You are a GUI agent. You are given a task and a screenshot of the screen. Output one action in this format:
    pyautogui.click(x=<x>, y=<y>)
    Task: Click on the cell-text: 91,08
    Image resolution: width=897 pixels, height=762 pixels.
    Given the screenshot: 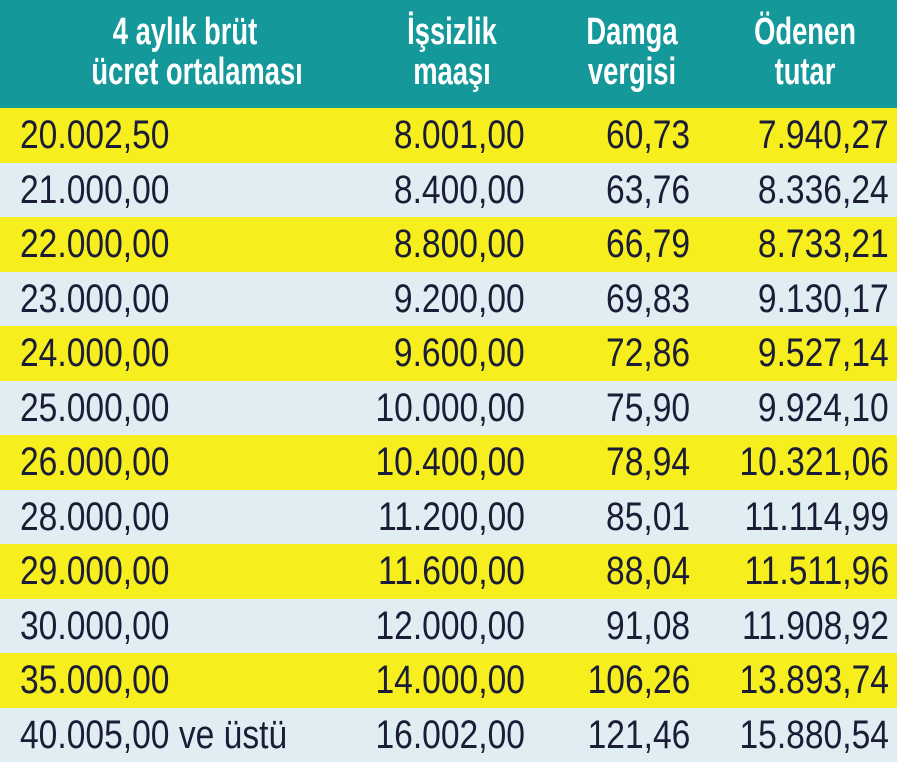 What is the action you would take?
    pyautogui.click(x=647, y=625)
    